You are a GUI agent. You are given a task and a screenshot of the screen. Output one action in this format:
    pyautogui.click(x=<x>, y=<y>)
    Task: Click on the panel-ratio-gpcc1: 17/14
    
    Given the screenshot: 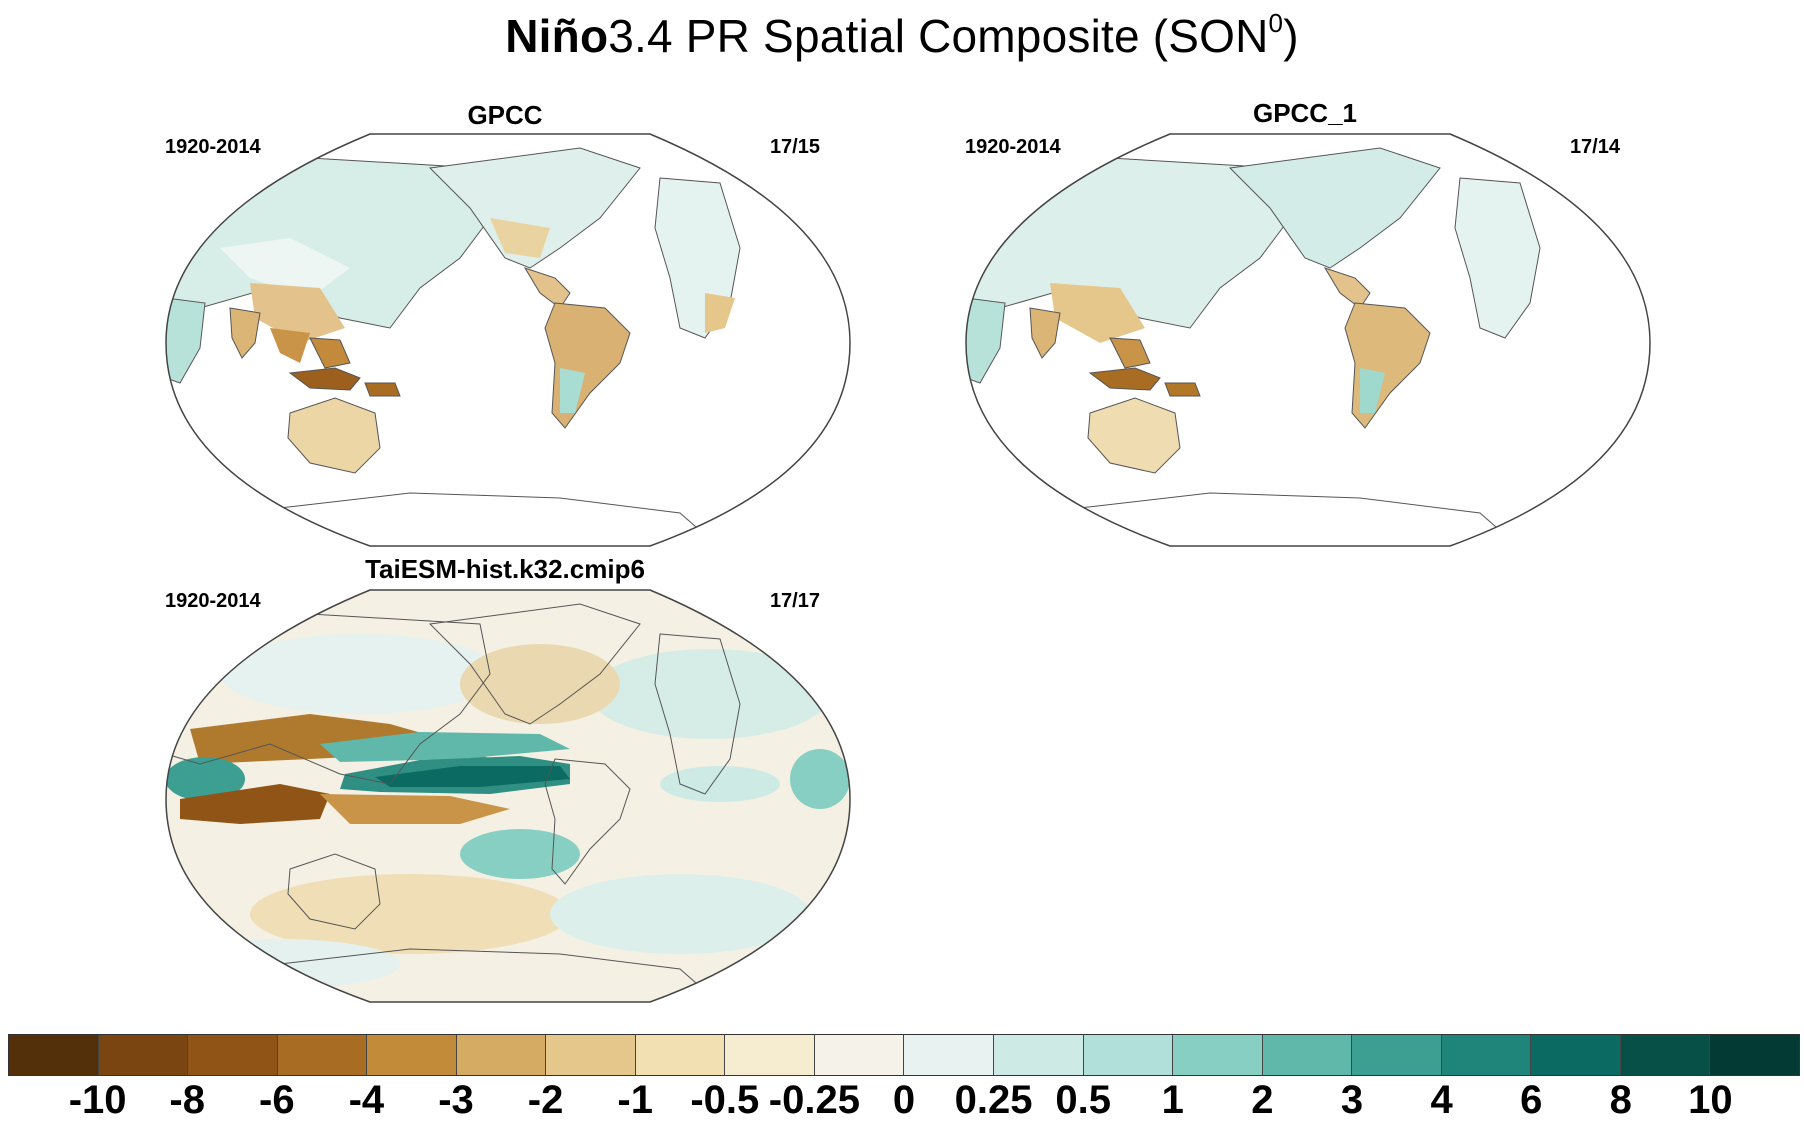 What is the action you would take?
    pyautogui.click(x=1594, y=147)
    